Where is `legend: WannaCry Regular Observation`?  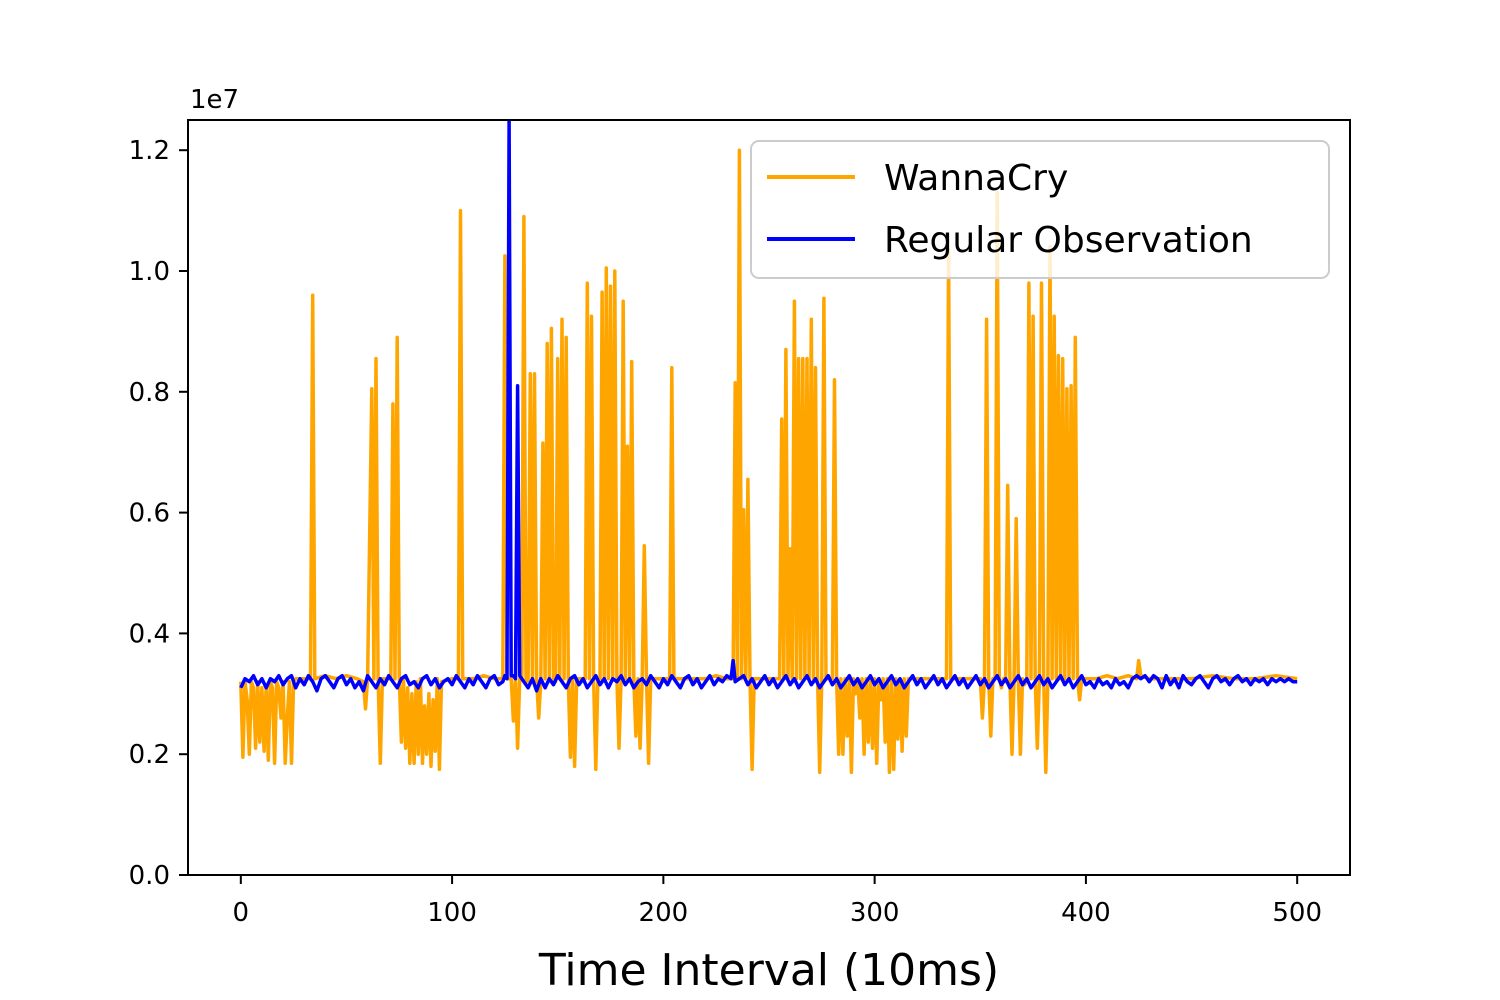 legend: WannaCry Regular Observation is located at coordinates (1040, 209).